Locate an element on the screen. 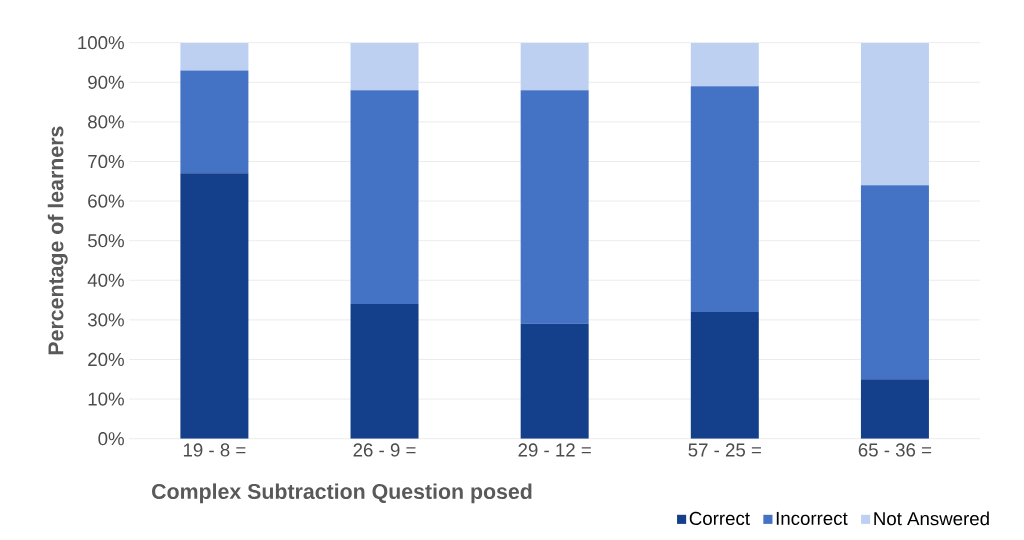 This screenshot has width=1024, height=540. y-tick-label: 90% is located at coordinates (106, 82).